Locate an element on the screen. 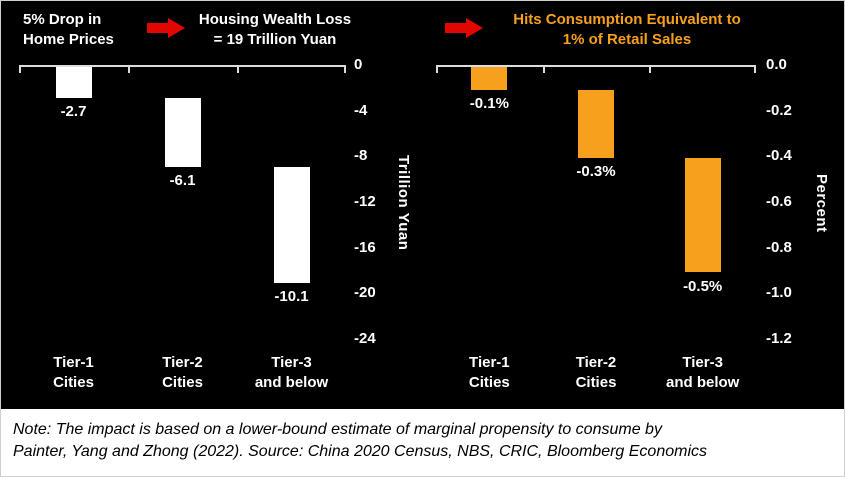 This screenshot has height=477, width=845. left-annotation: 5% Drop in Home Prices is located at coordinates (68, 29).